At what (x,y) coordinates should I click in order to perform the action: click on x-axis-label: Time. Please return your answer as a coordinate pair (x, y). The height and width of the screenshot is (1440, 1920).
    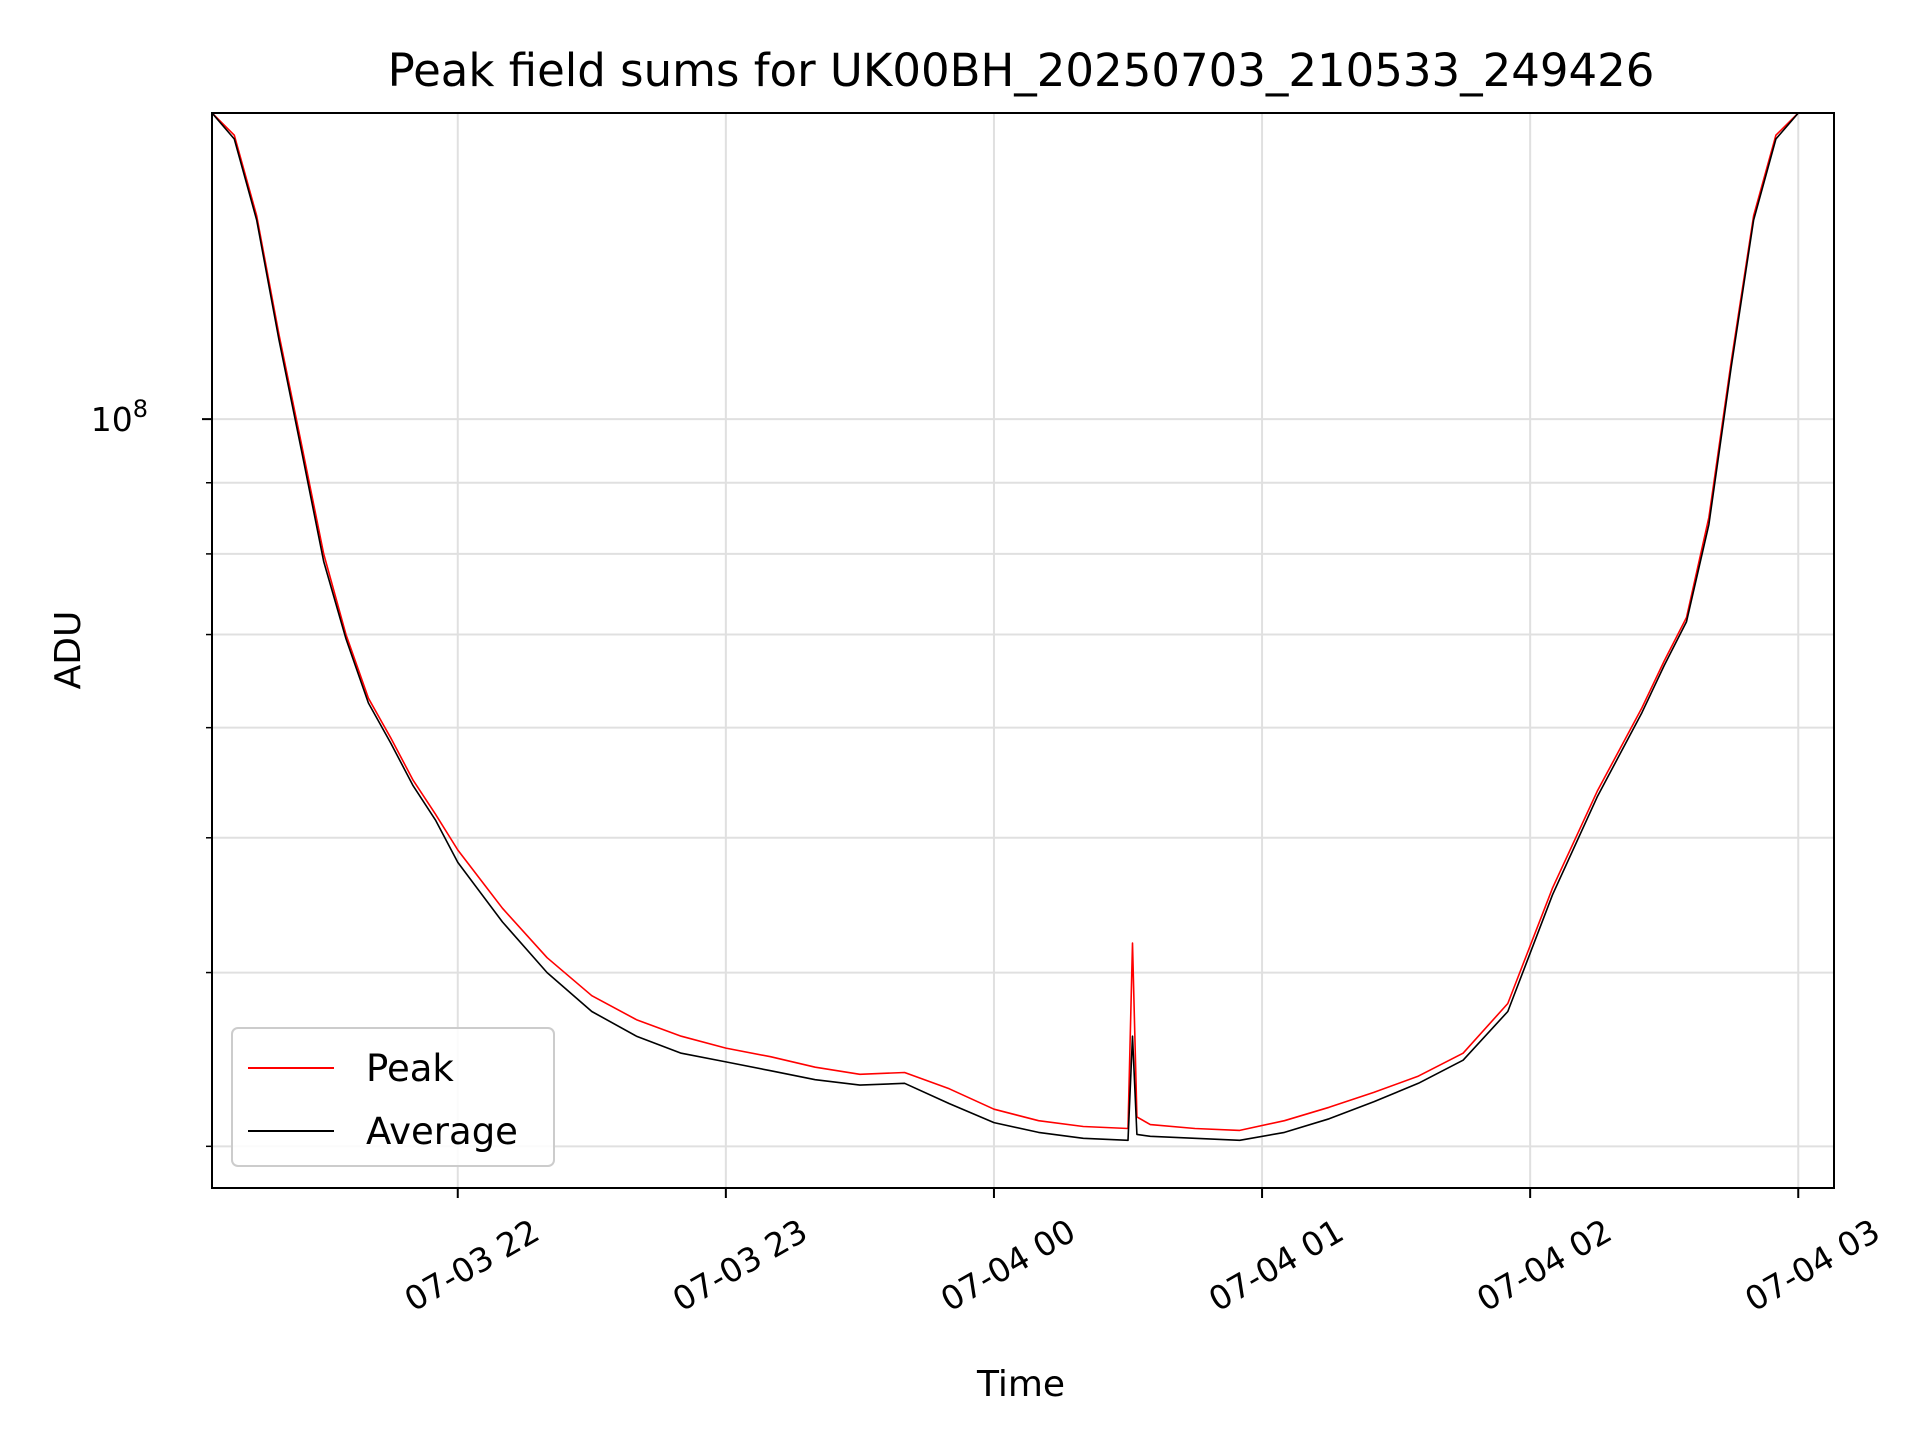
    Looking at the image, I should click on (1020, 1384).